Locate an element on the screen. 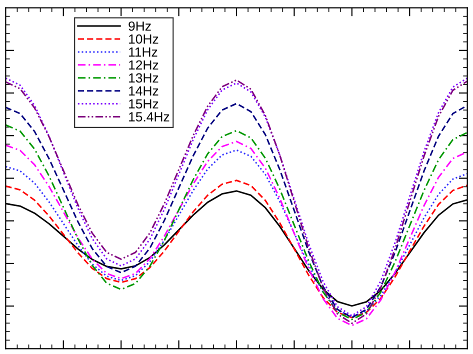  legend-label: 15Hz is located at coordinates (143, 104).